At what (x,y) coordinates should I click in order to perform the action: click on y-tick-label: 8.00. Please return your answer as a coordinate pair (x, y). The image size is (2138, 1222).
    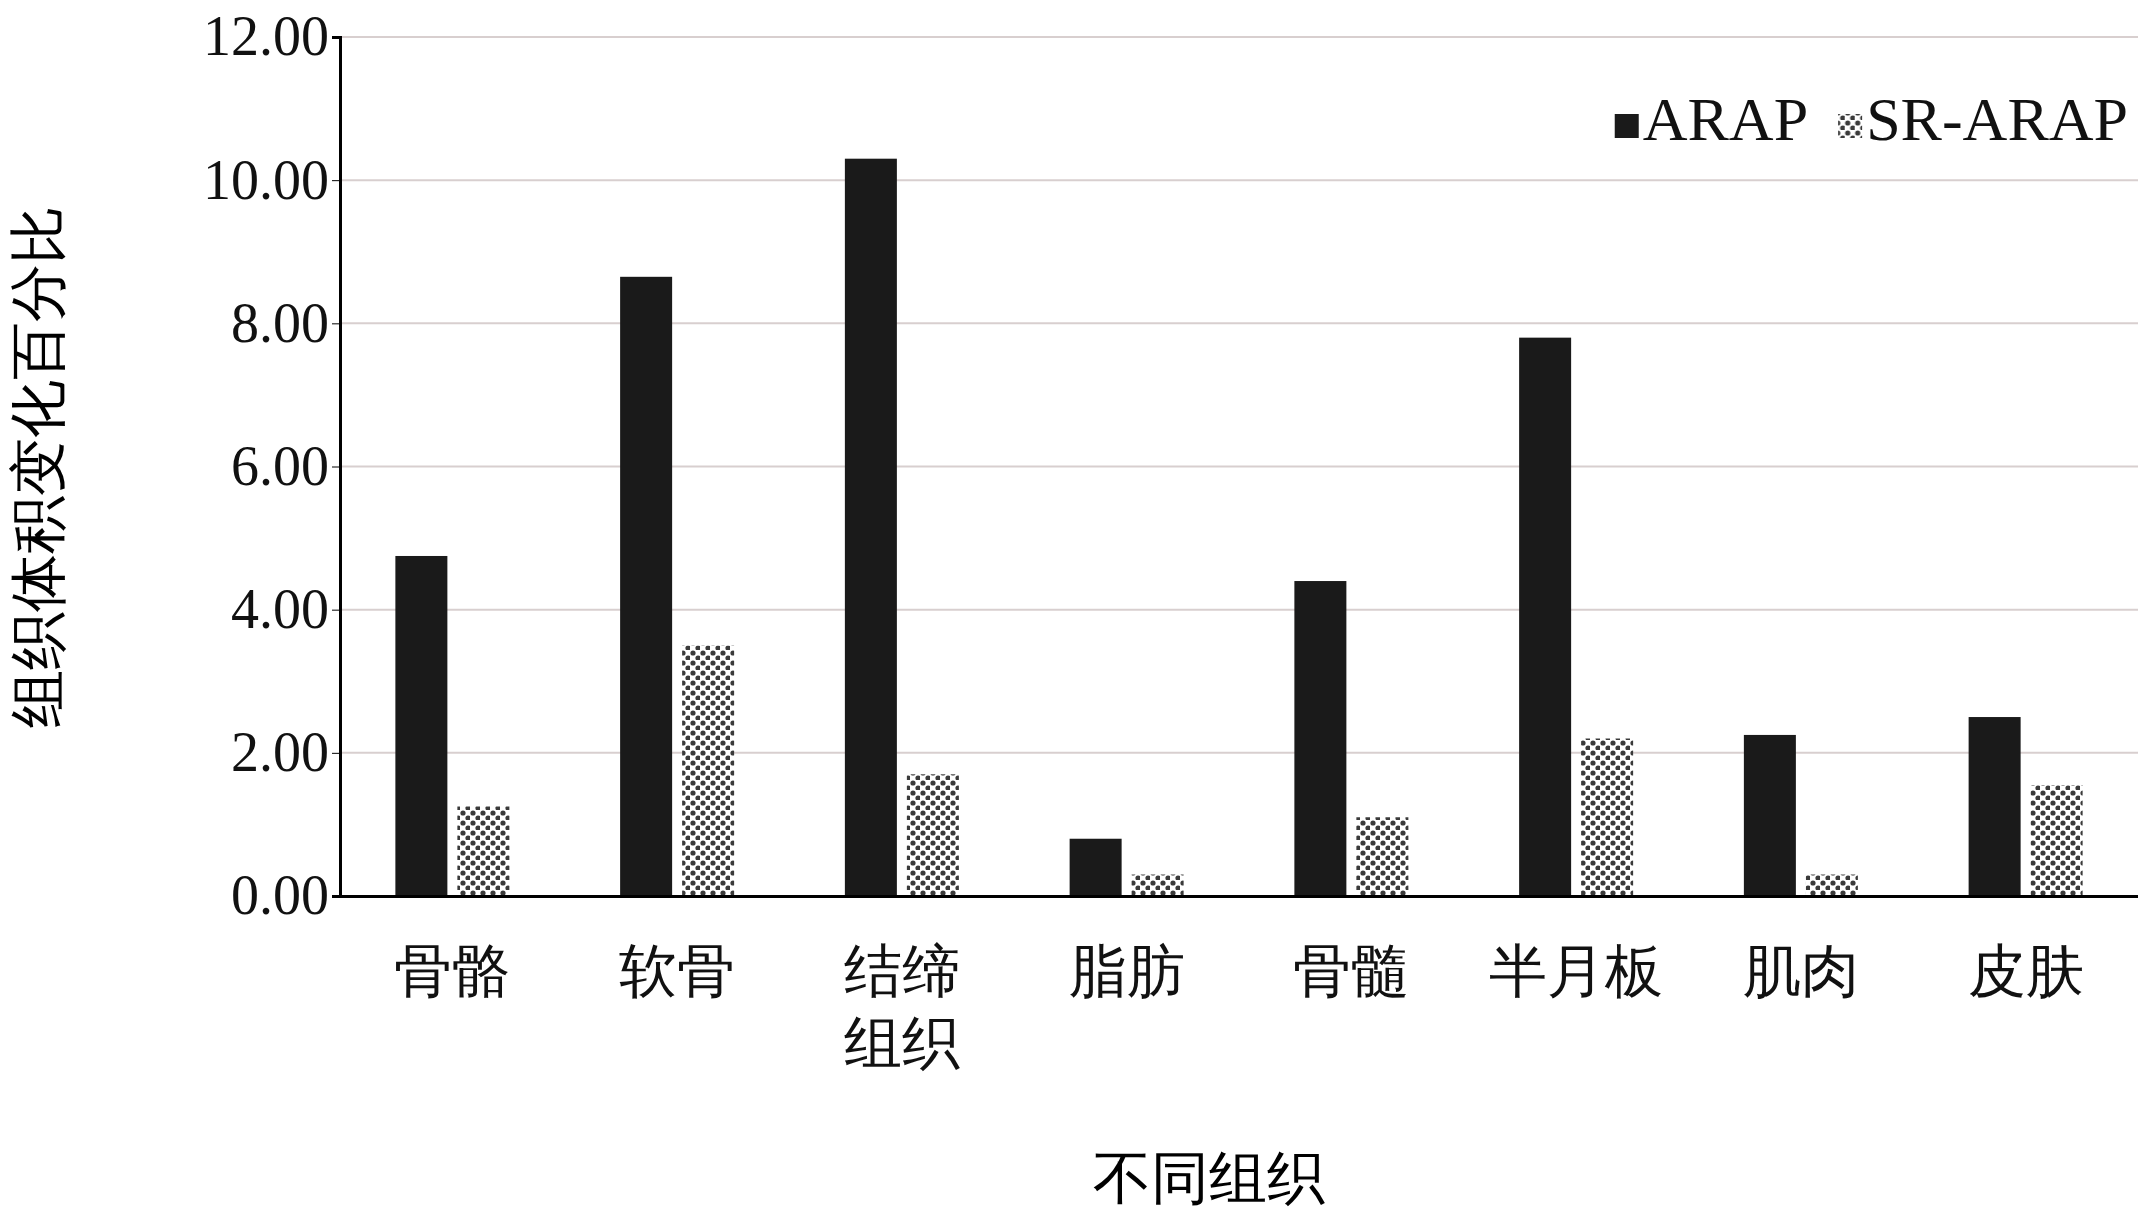
    Looking at the image, I should click on (280, 322).